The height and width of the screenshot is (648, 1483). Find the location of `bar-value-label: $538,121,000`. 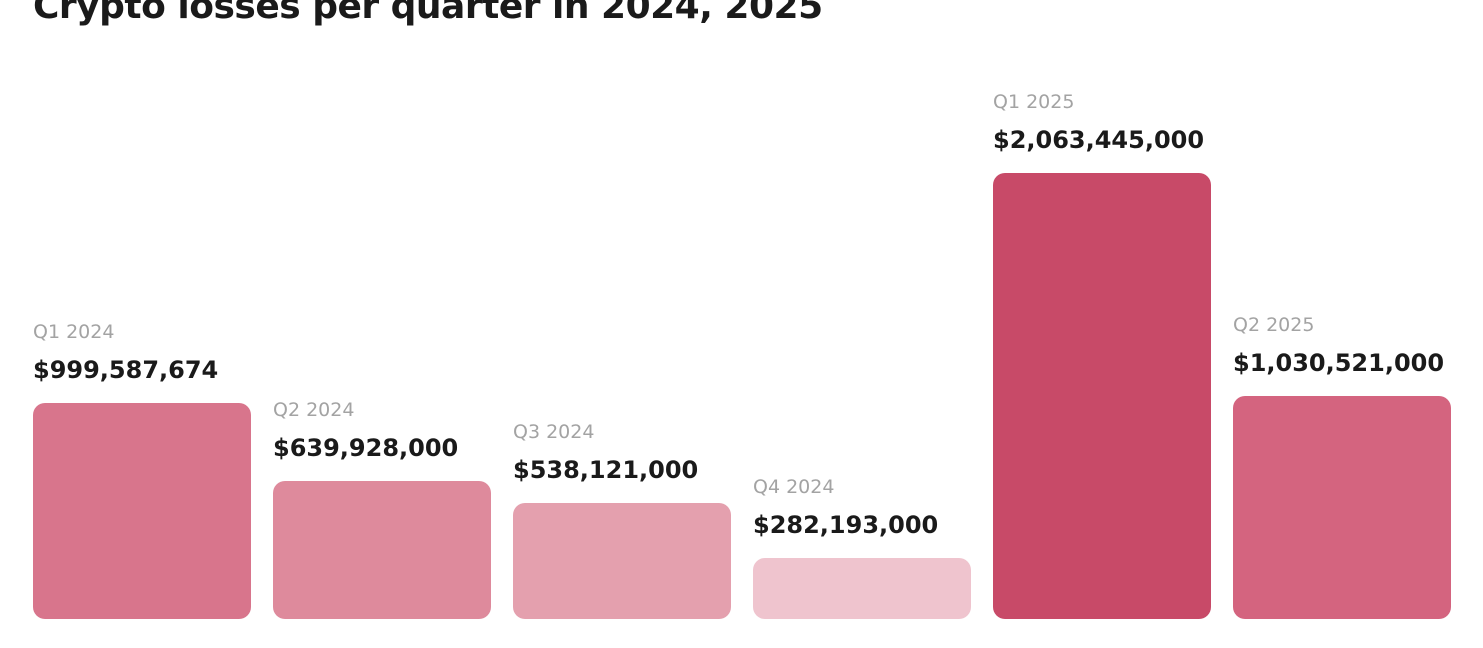

bar-value-label: $538,121,000 is located at coordinates (606, 469).